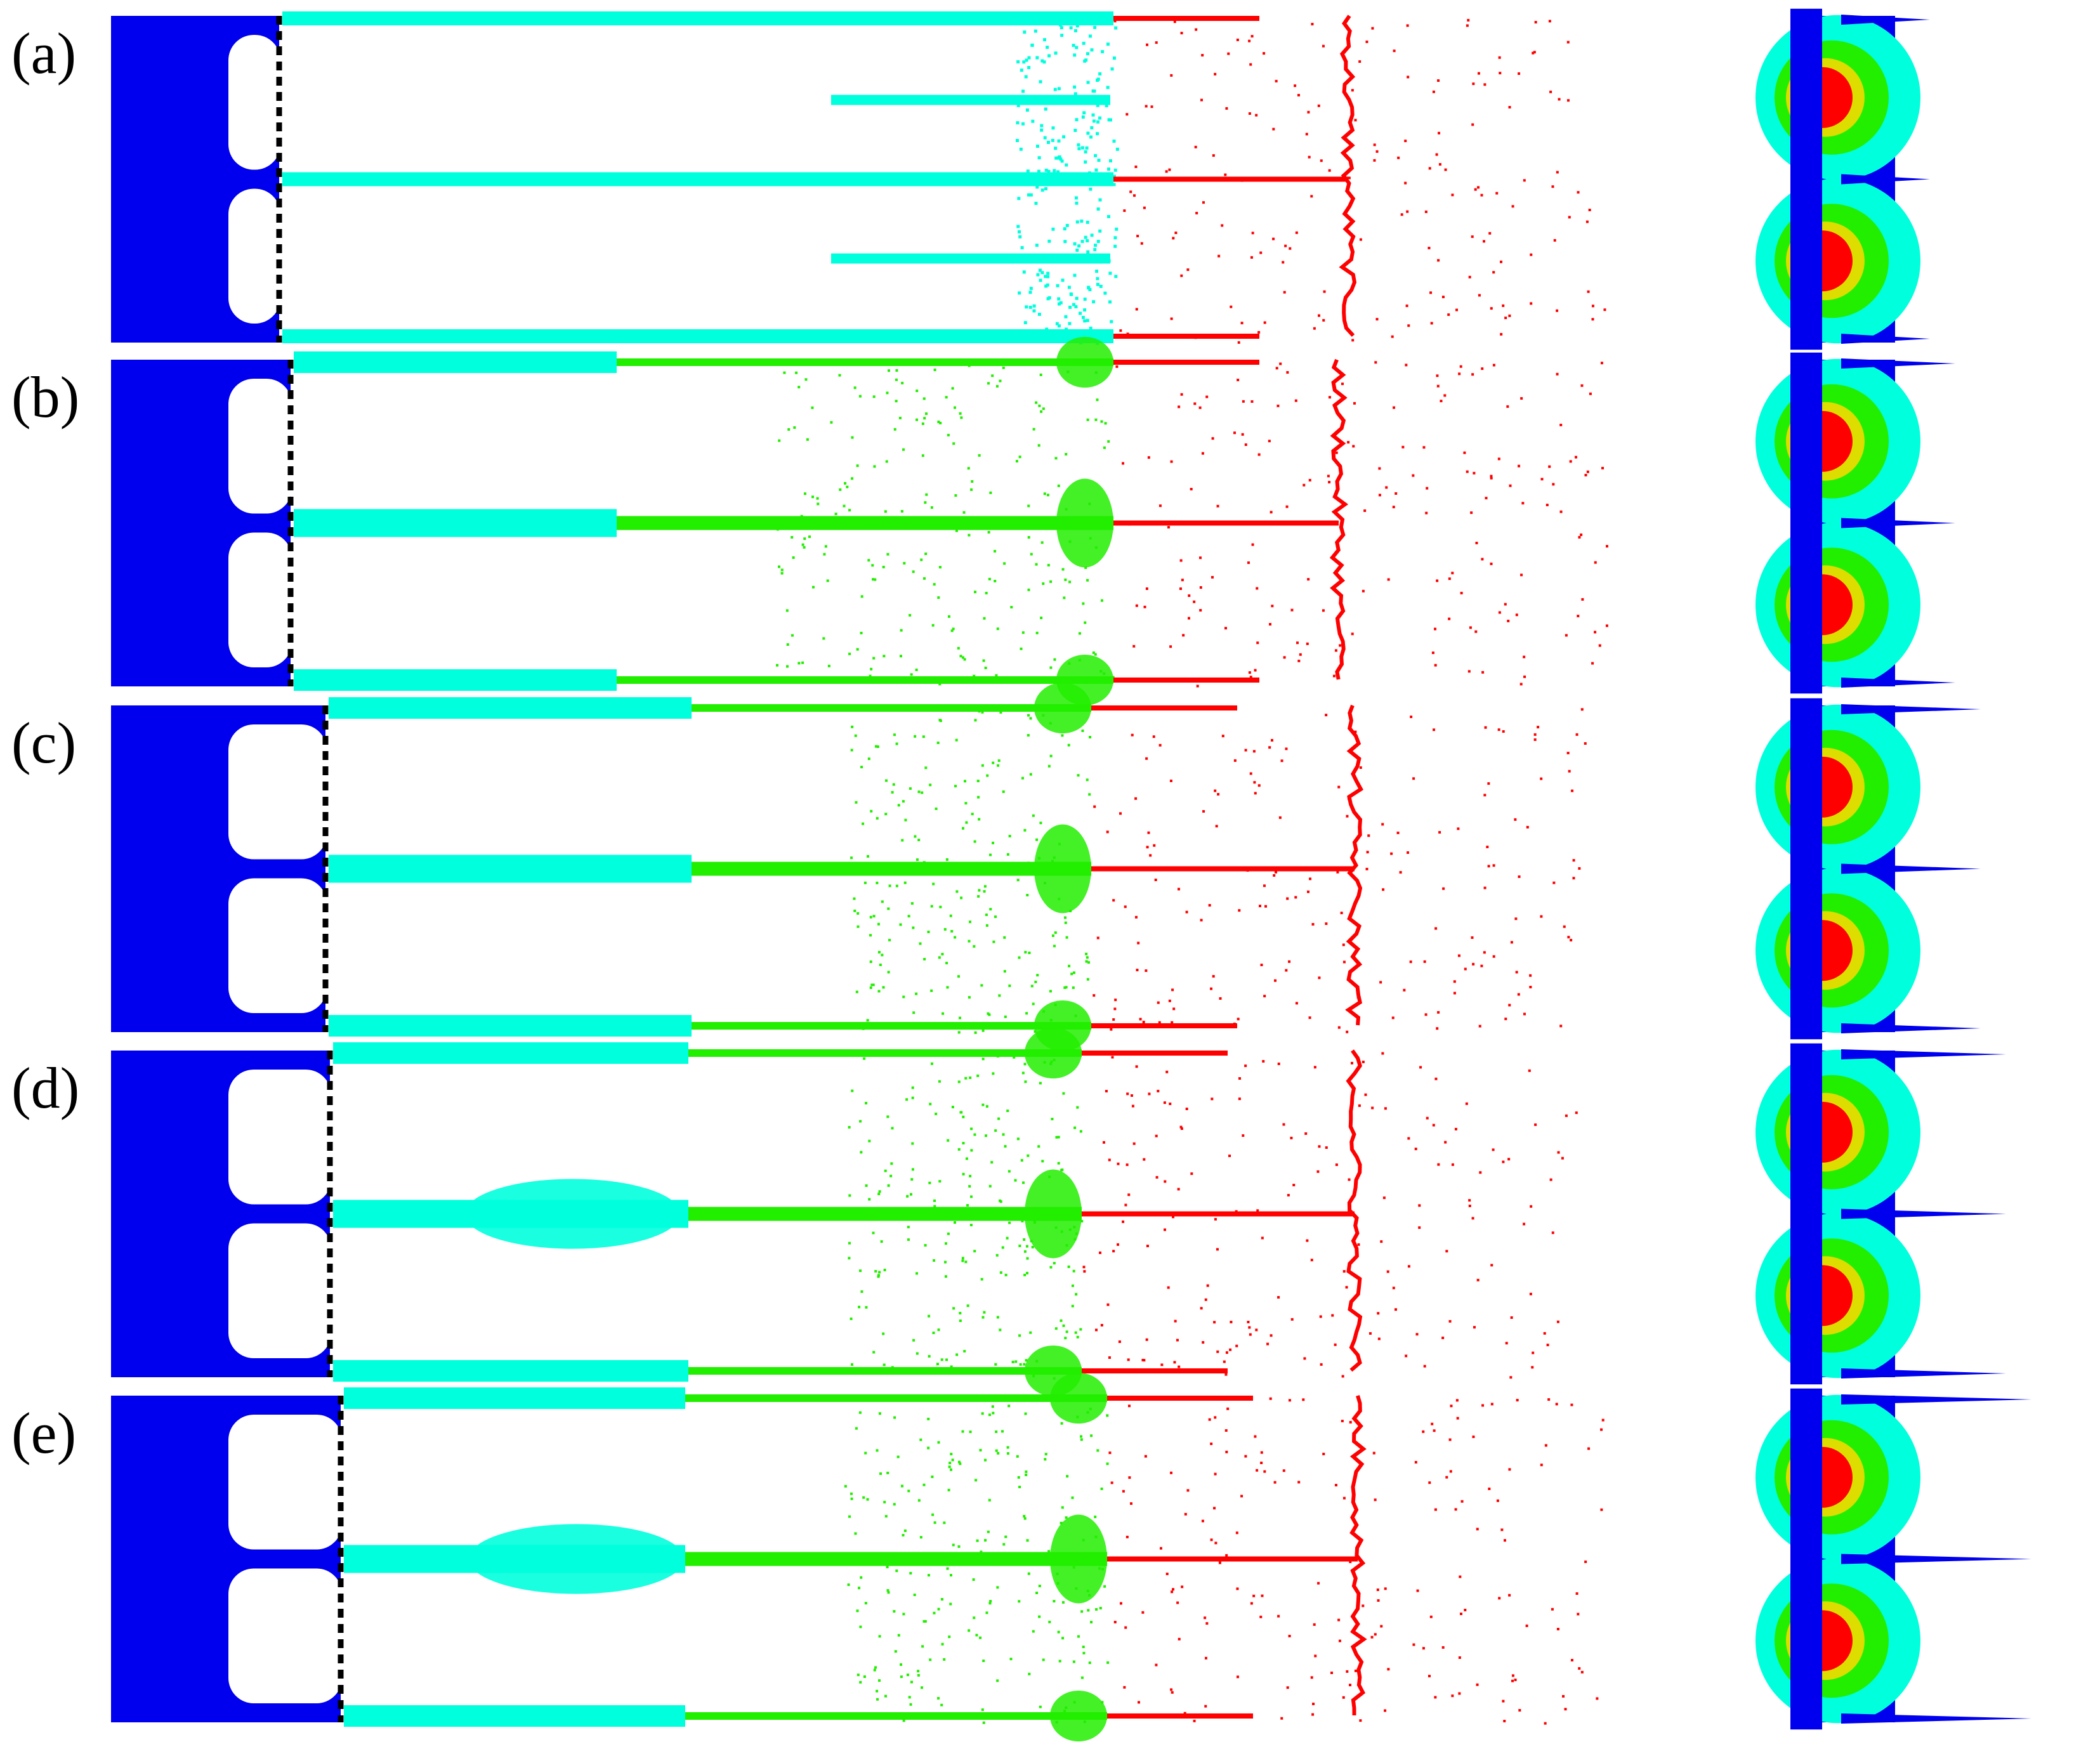  I want to click on inset-a, so click(1842, 179).